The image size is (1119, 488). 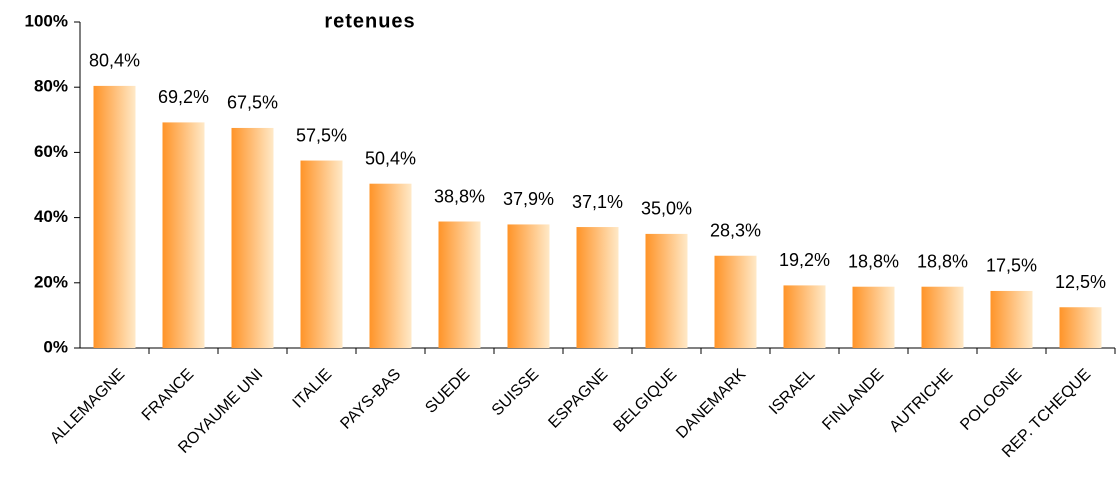 I want to click on value-label: 37,1%, so click(x=597, y=202).